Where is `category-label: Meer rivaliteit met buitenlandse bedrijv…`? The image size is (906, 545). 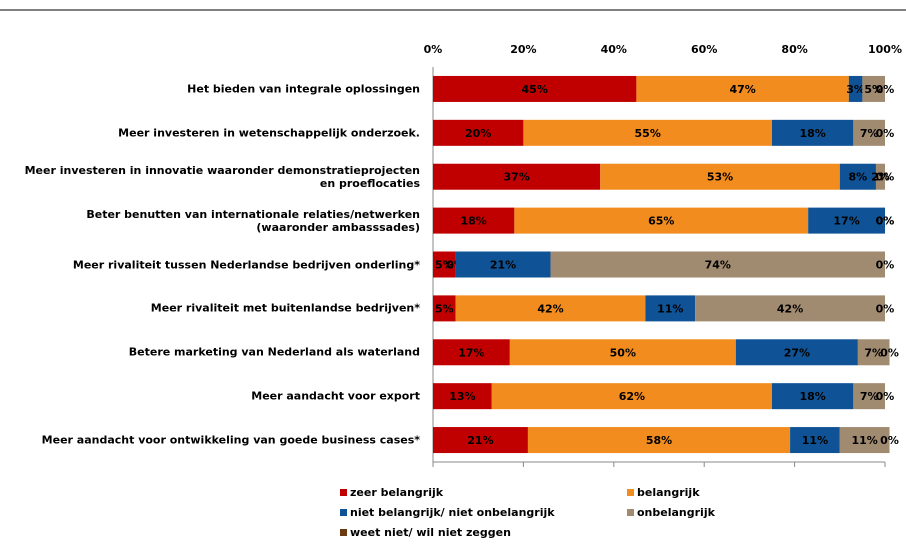
category-label: Meer rivaliteit met buitenlandse bedrijv… is located at coordinates (285, 308).